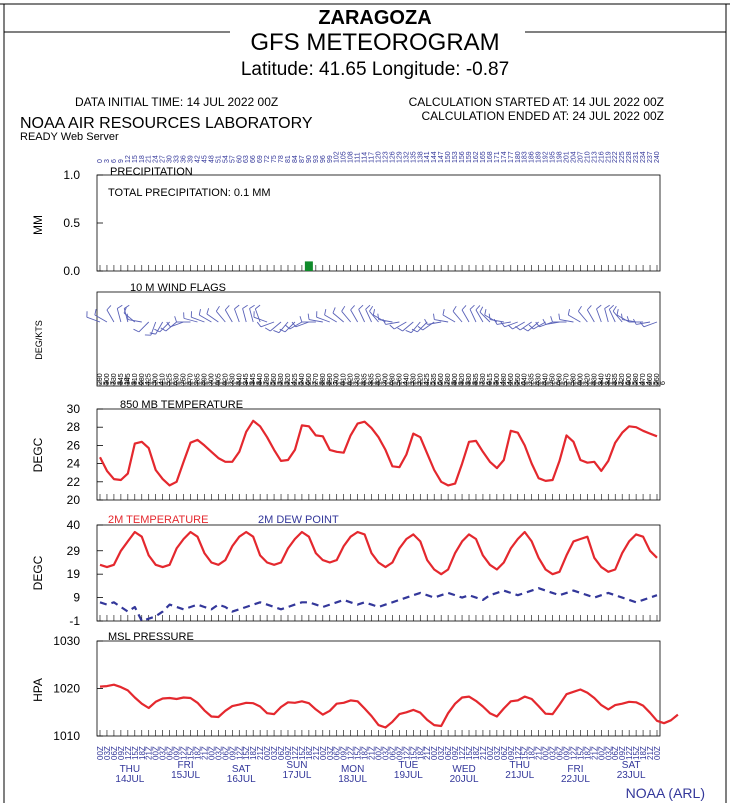 Image resolution: width=730 pixels, height=803 pixels. Describe the element at coordinates (392, 379) in the screenshot. I see `wind-direction-label: 280` at that location.